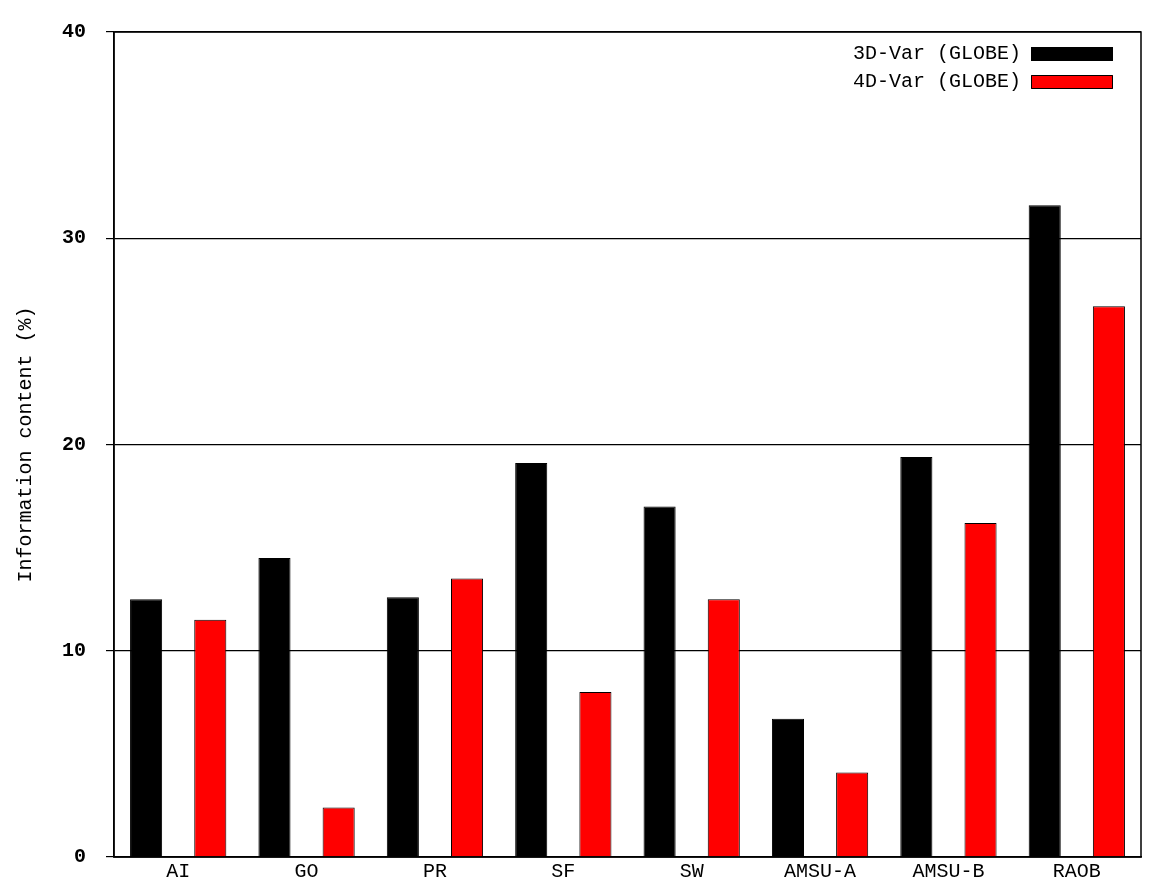 The width and height of the screenshot is (1155, 891). What do you see at coordinates (948, 872) in the screenshot?
I see `x-tick-label: AMSU-B` at bounding box center [948, 872].